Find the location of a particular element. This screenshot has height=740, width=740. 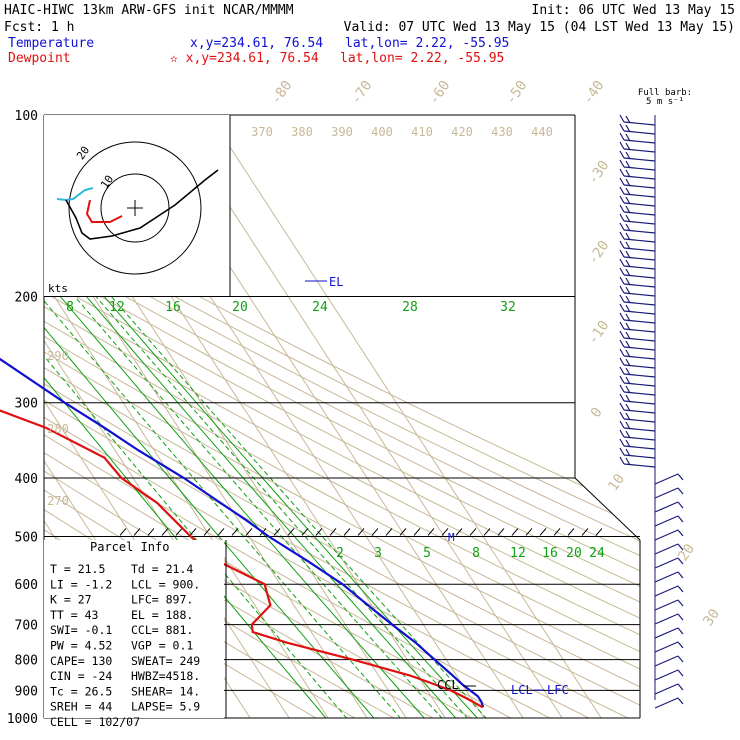

isotherm-label: -60 is located at coordinates (440, 93).